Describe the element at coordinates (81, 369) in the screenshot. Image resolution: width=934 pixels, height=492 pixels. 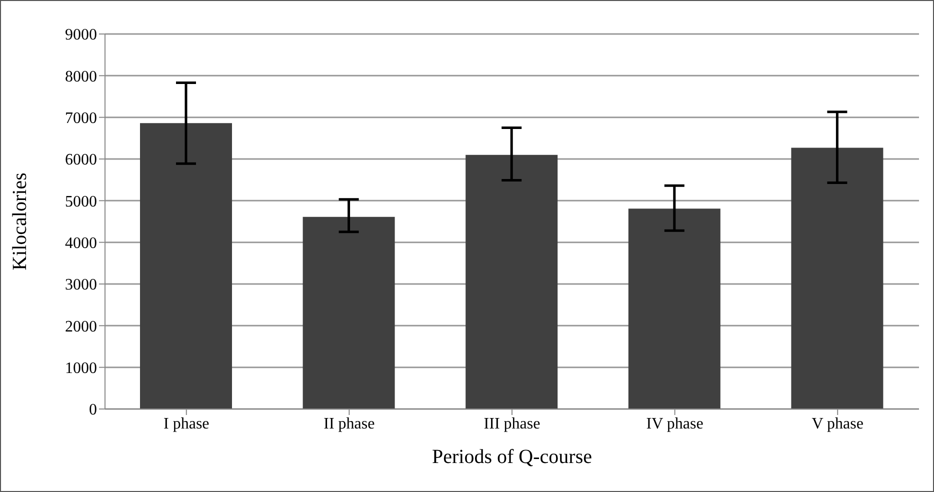
I see `y-tick-label: 1000` at that location.